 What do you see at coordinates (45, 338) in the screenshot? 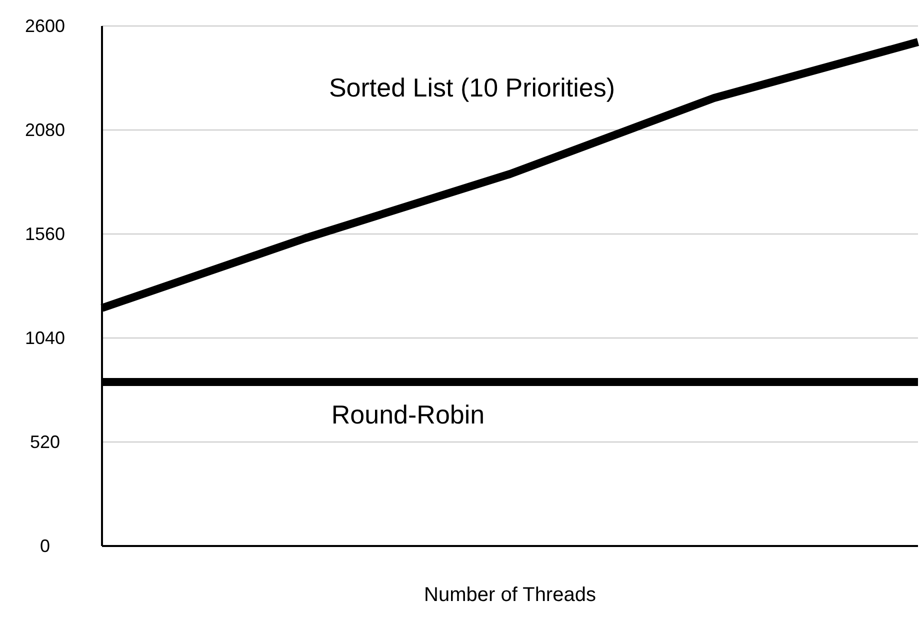
I see `y-tick-label: 1040` at bounding box center [45, 338].